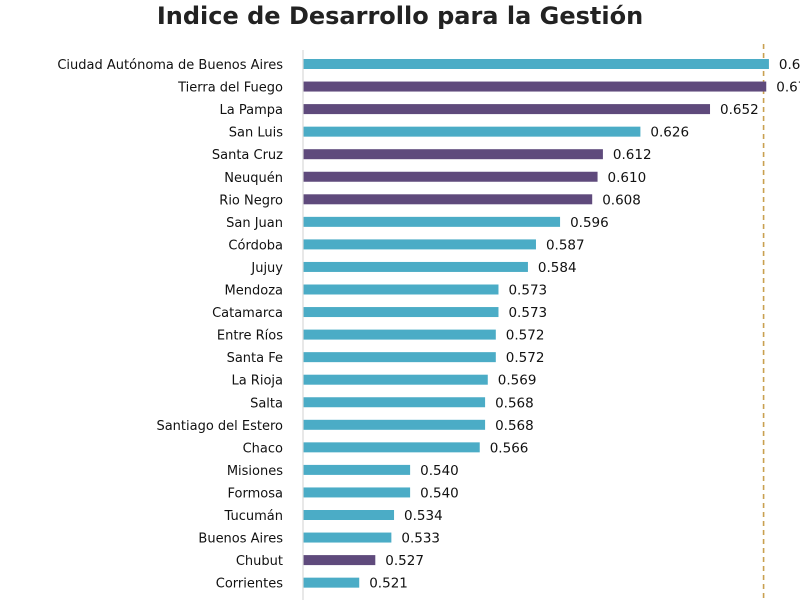 The height and width of the screenshot is (600, 800). I want to click on category-label: Córdoba, so click(255, 245).